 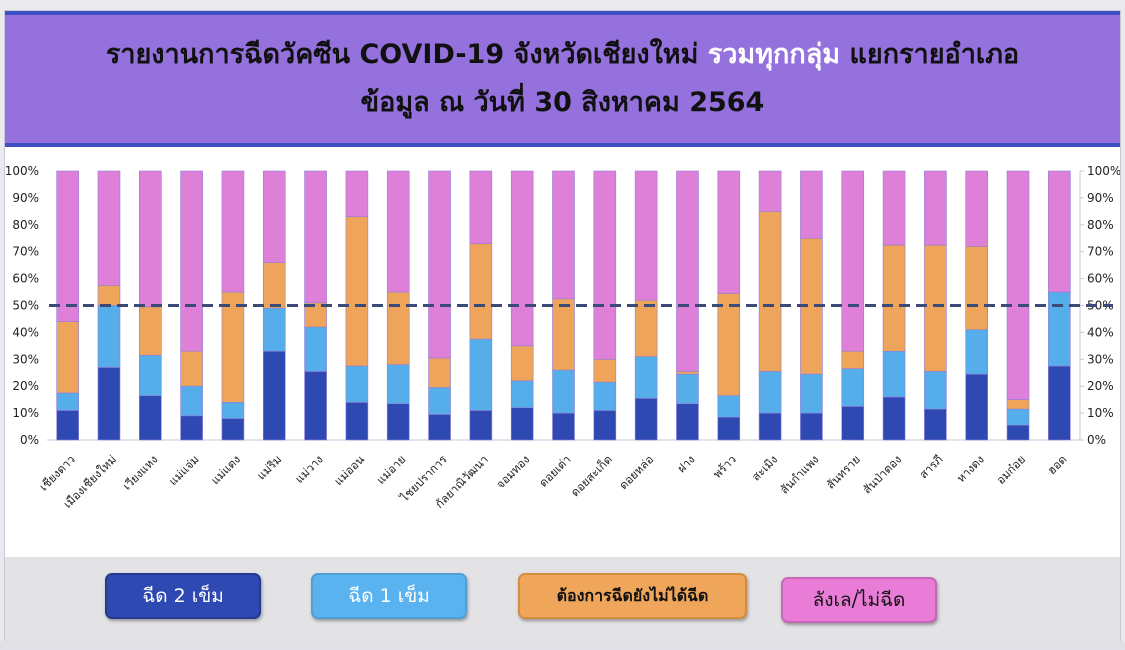 What do you see at coordinates (1100, 359) in the screenshot?
I see `y-tick-right: 30%` at bounding box center [1100, 359].